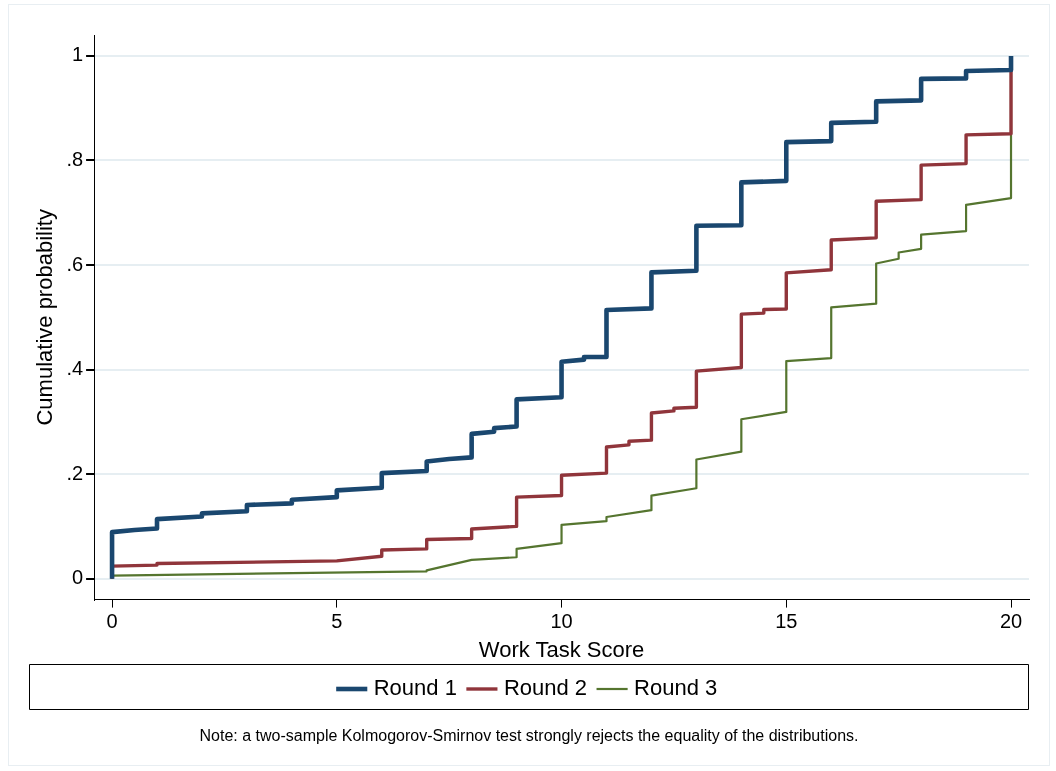  Describe the element at coordinates (77, 54) in the screenshot. I see `y-tick-label: 1` at that location.